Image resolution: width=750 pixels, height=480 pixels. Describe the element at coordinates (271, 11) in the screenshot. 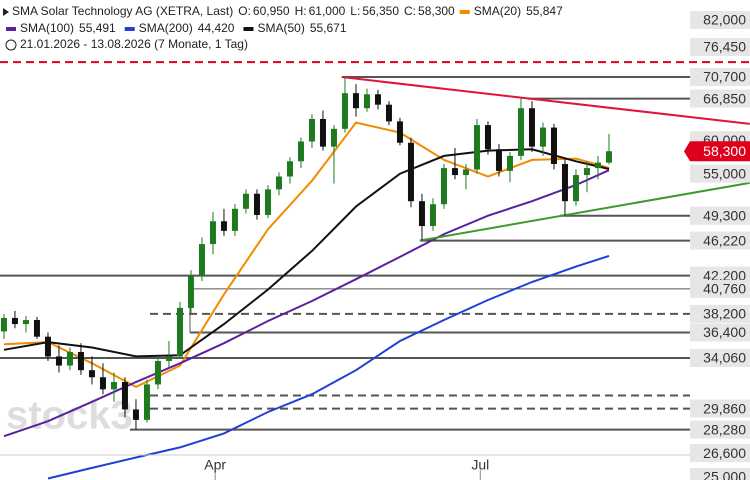

I see `legend-text: 60,950` at that location.